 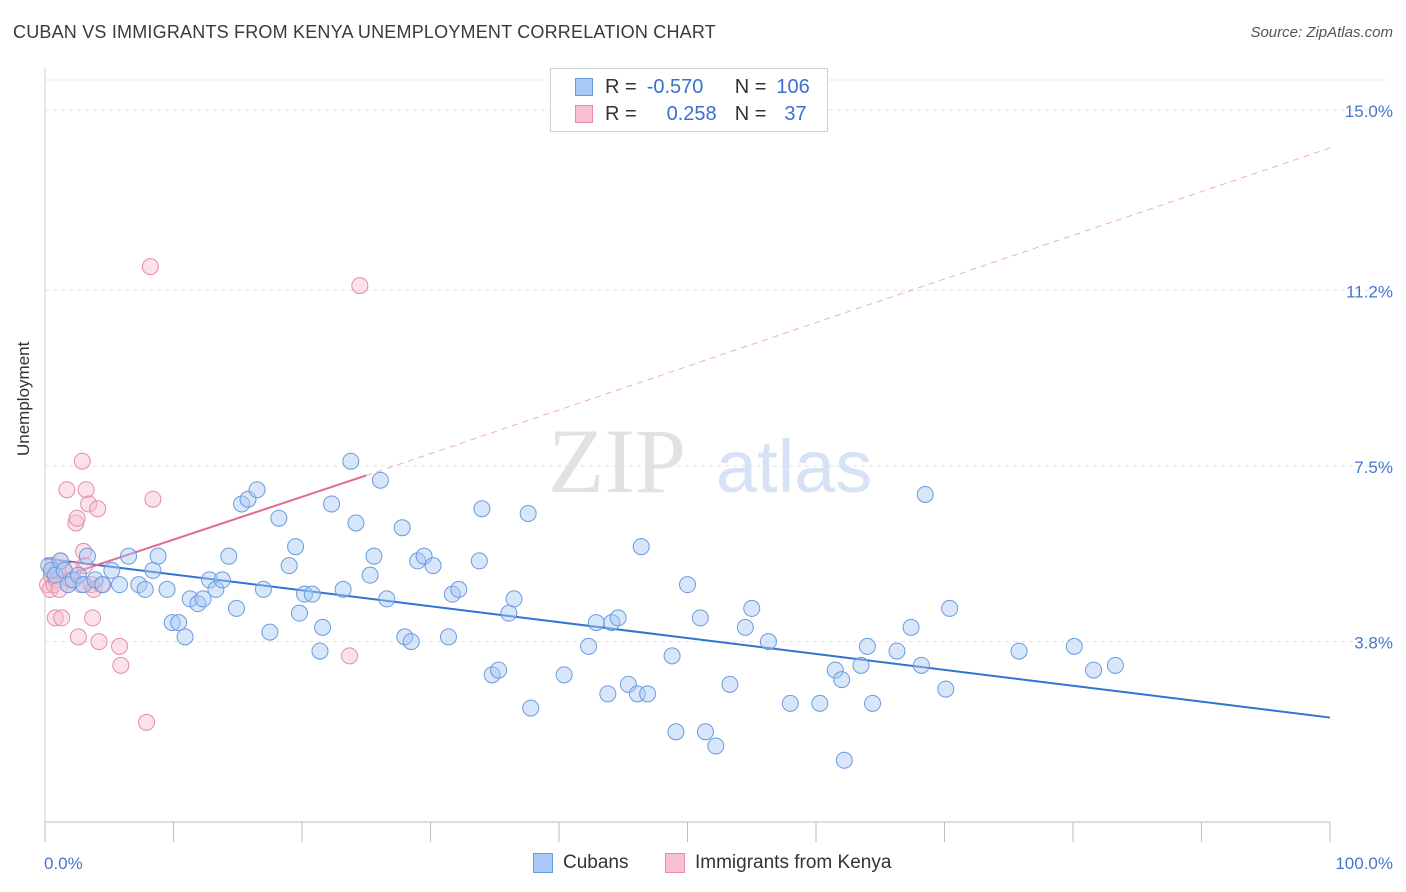 I want to click on legend-r-value-kenya: 0.258, so click(x=691, y=113).